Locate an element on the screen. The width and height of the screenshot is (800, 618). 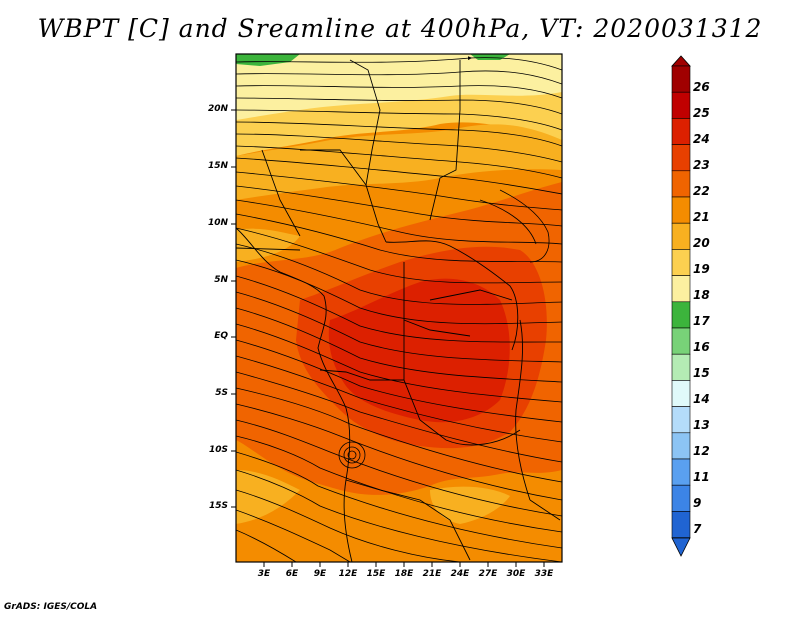
colorbar-label-12: 12 is located at coordinates (701, 451).